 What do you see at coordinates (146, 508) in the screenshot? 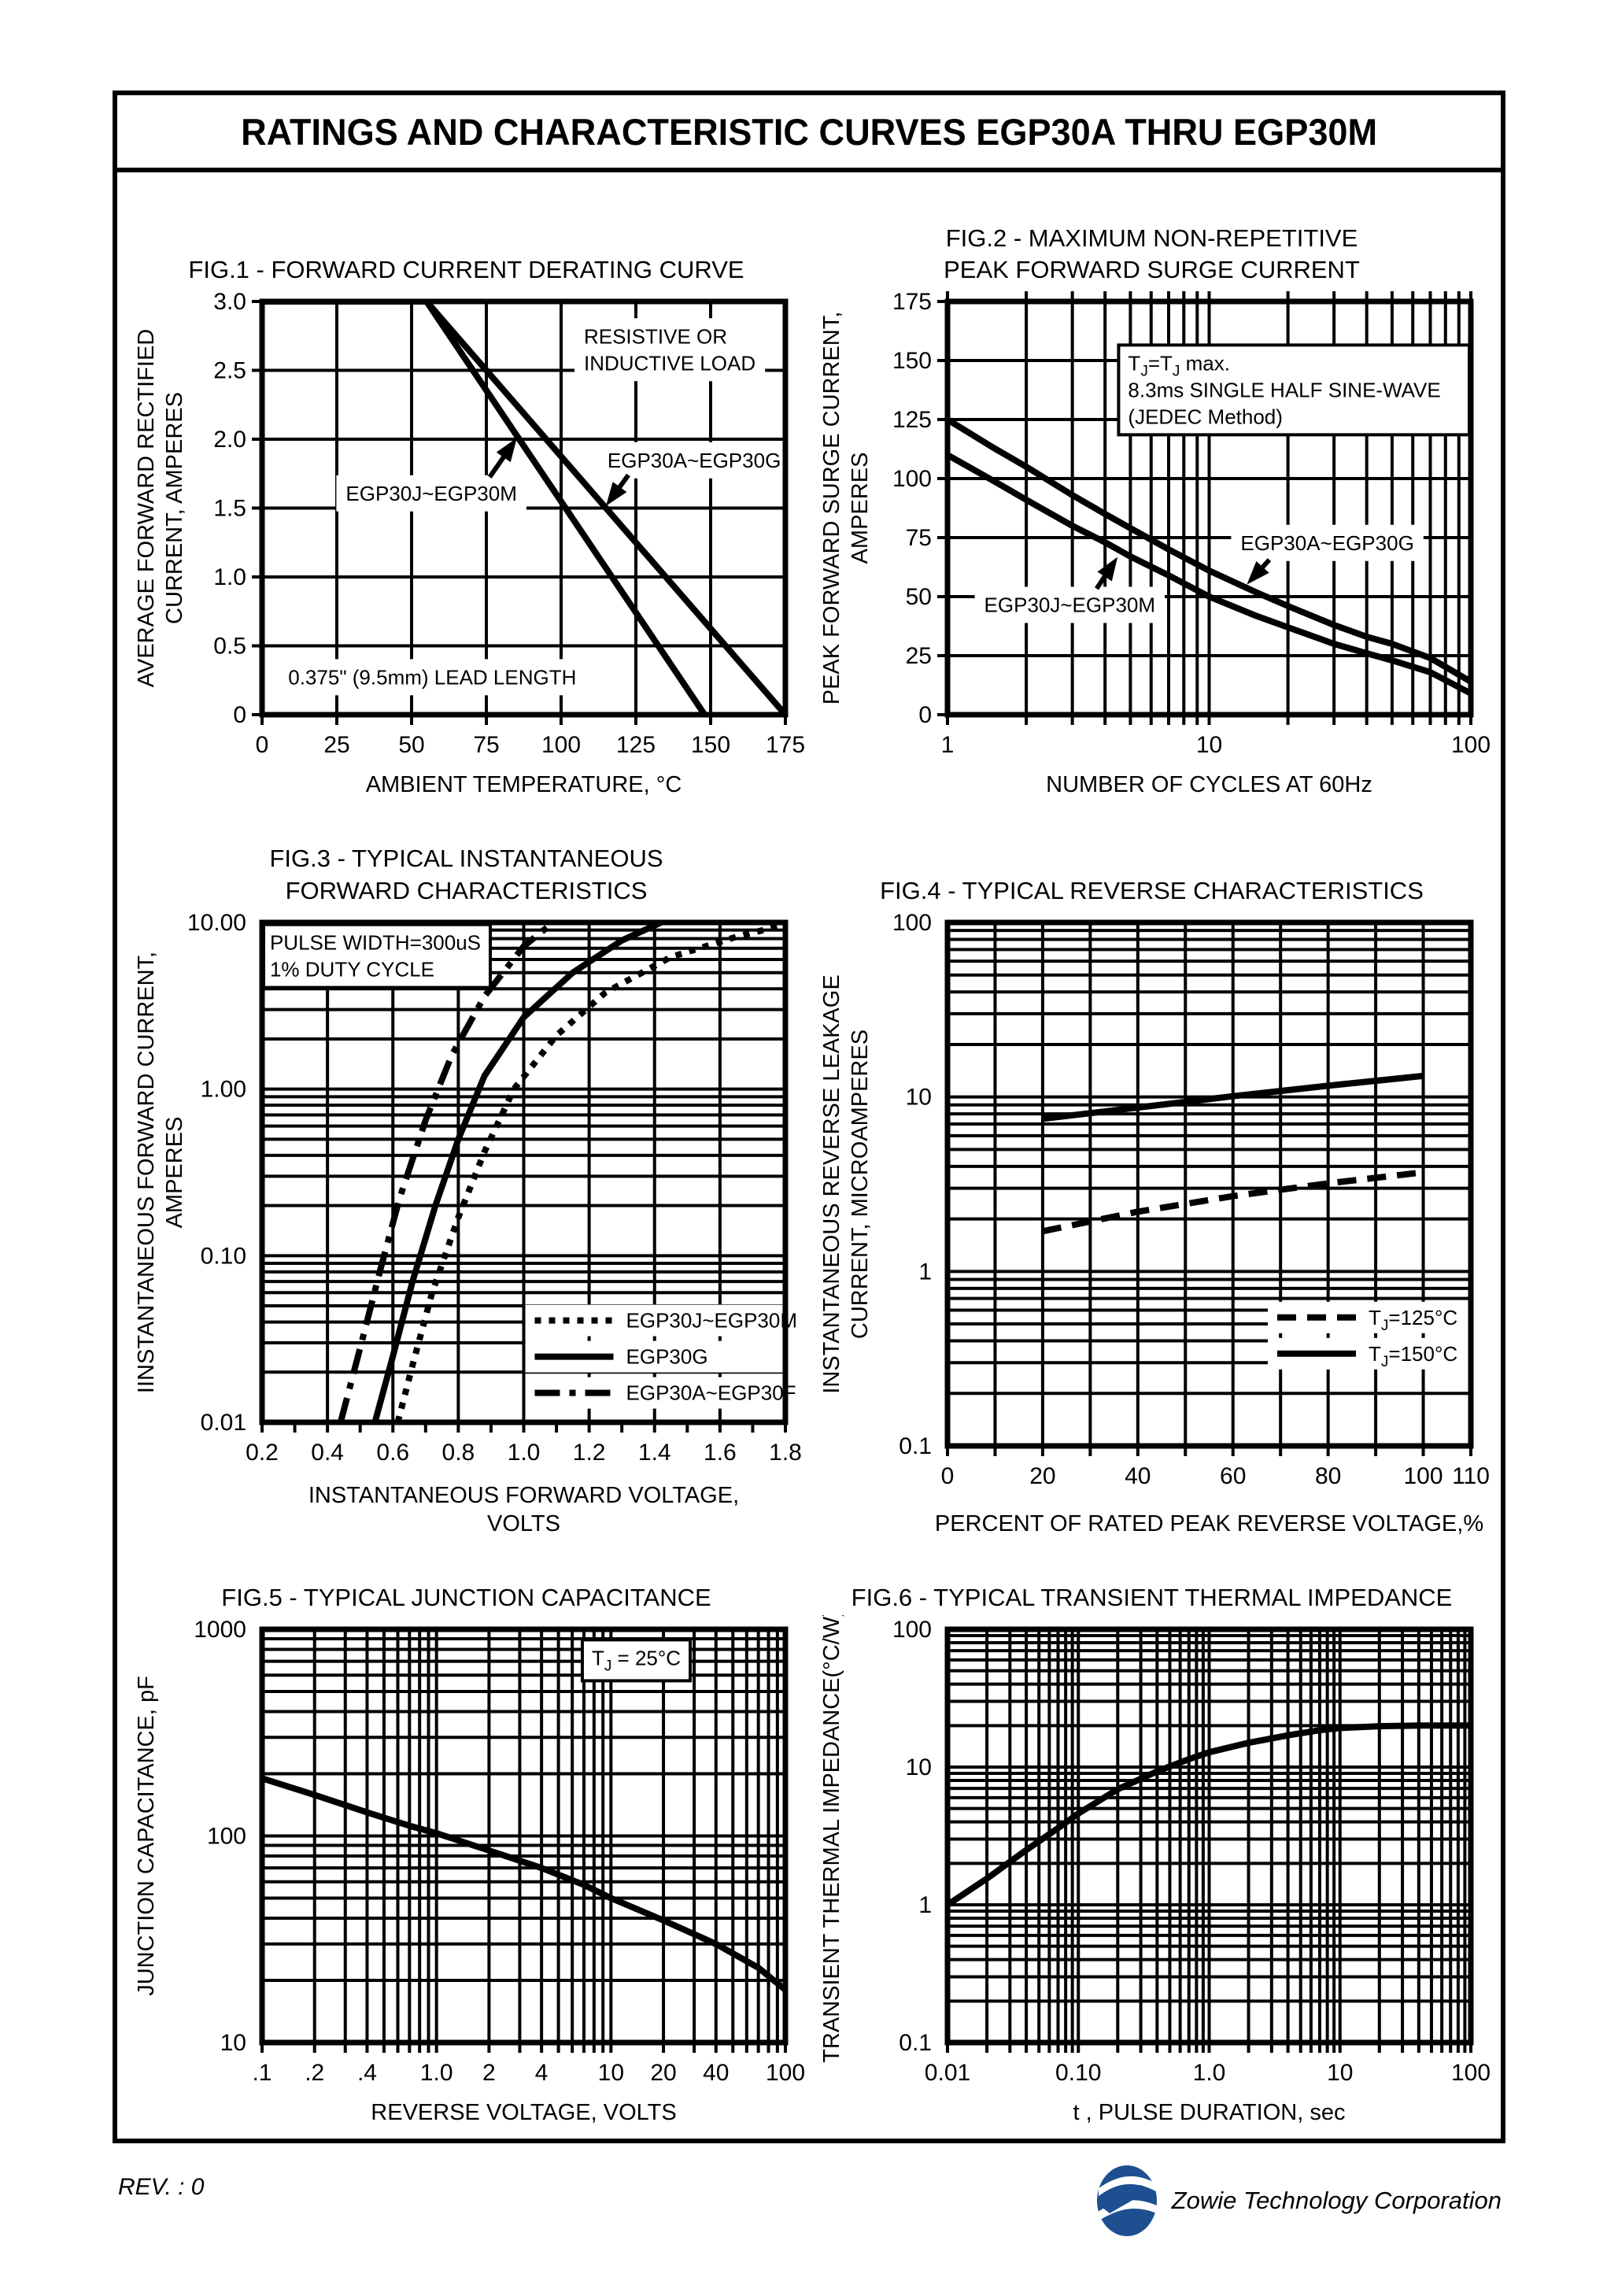
I see `svg-text: AVERAGE FORWARD RECTIFIED` at bounding box center [146, 508].